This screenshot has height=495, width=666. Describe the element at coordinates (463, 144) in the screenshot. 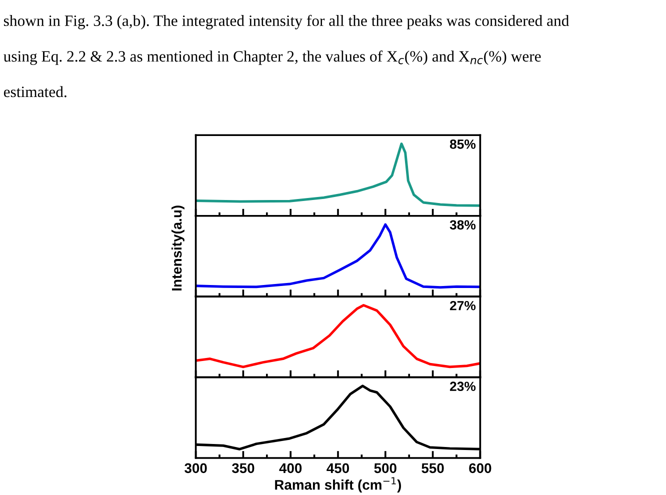

I see `text: 85%` at that location.